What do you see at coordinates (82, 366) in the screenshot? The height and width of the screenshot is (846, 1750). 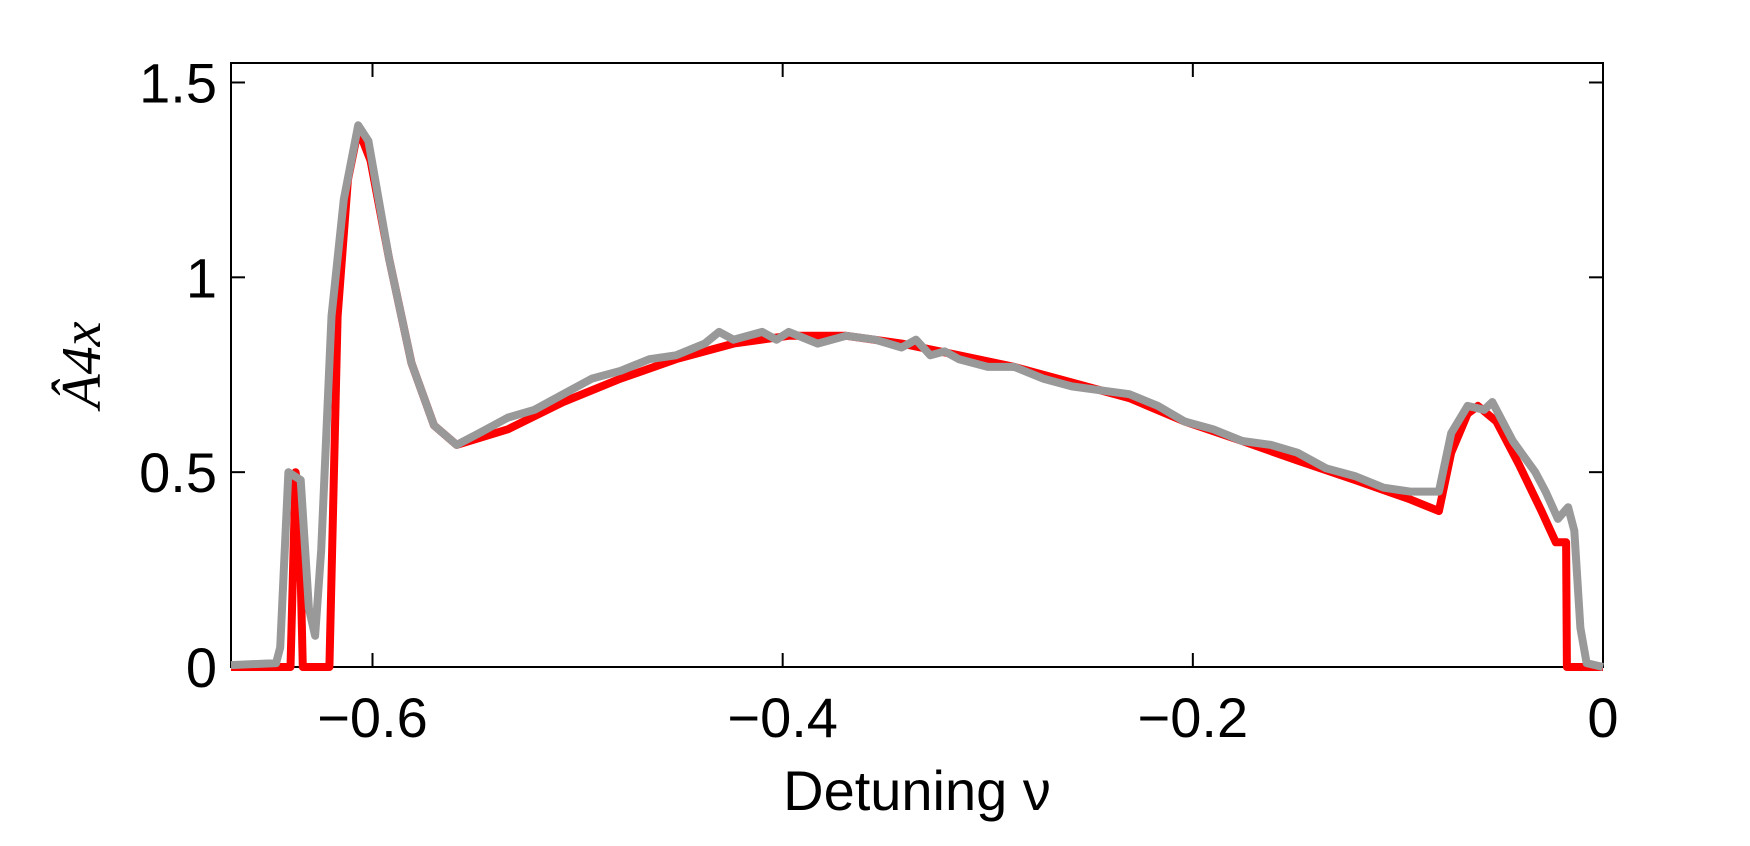 I see `y-axis-label: Â4x` at bounding box center [82, 366].